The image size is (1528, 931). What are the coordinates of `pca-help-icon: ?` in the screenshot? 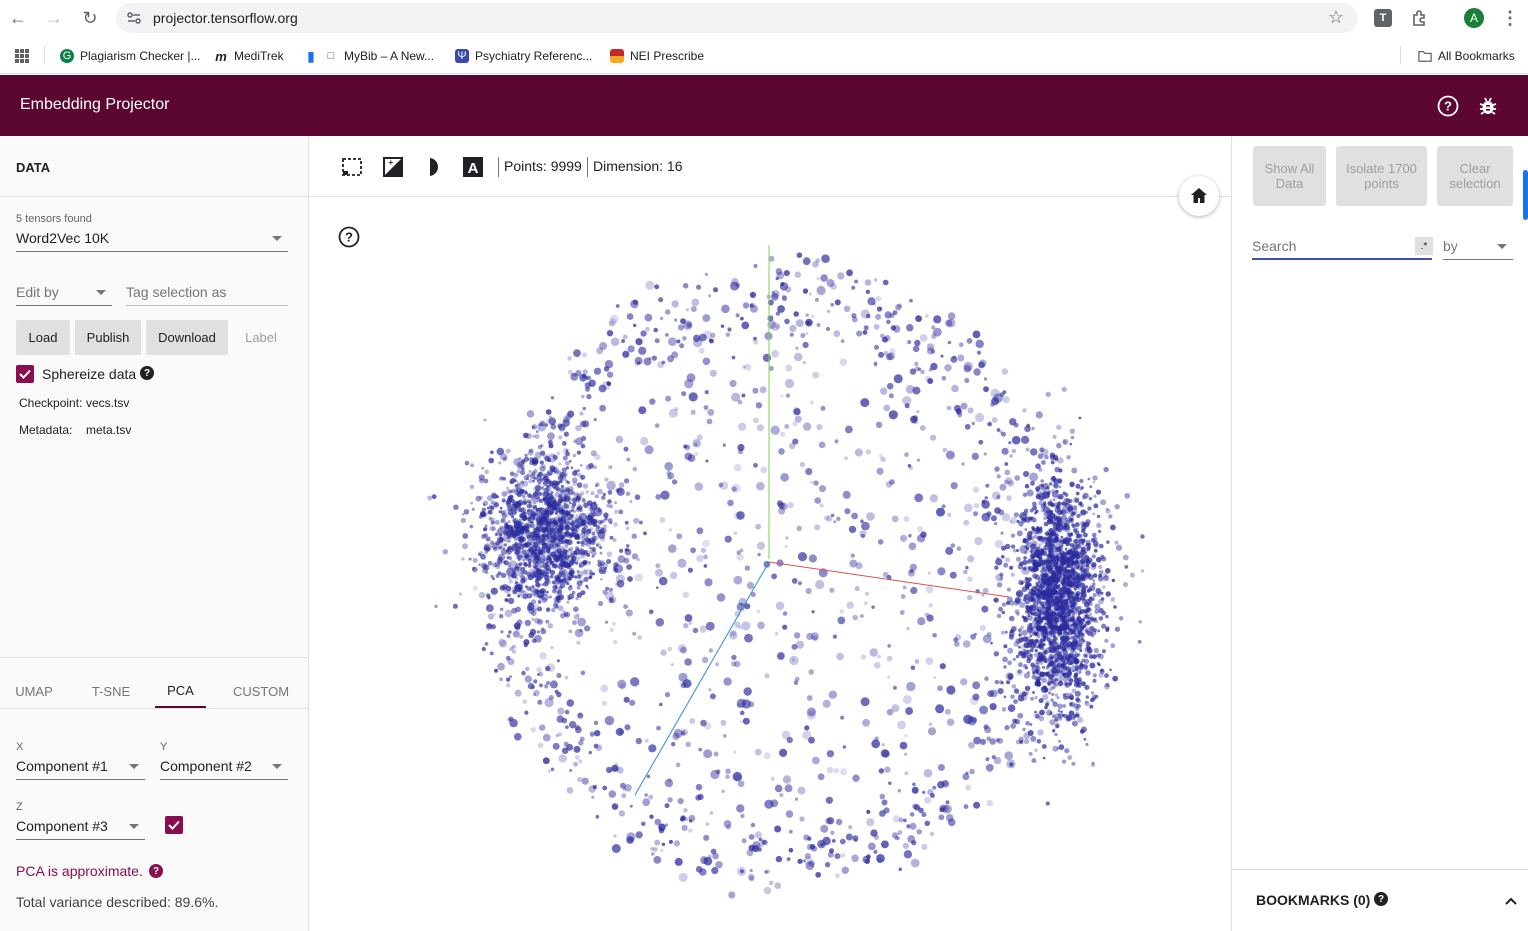 It's located at (156, 871).